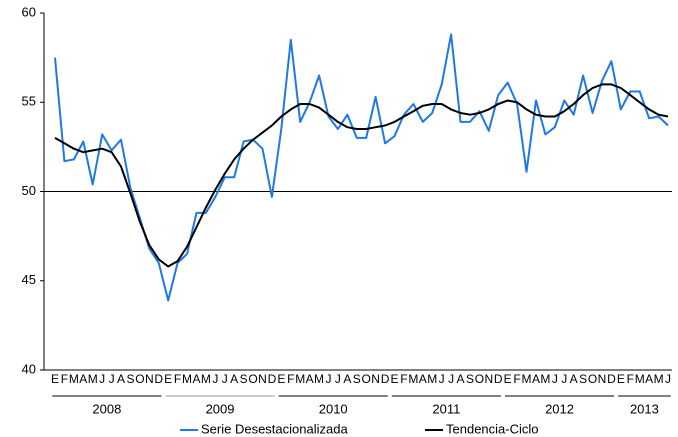  Describe the element at coordinates (29, 190) in the screenshot. I see `y-tick-label: 50` at that location.